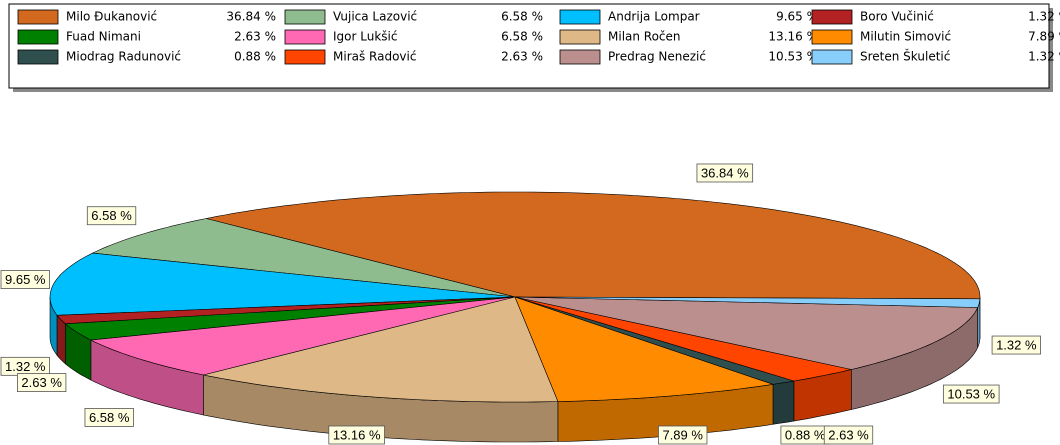  I want to click on legend-label: Milo Đukanović, so click(111, 17).